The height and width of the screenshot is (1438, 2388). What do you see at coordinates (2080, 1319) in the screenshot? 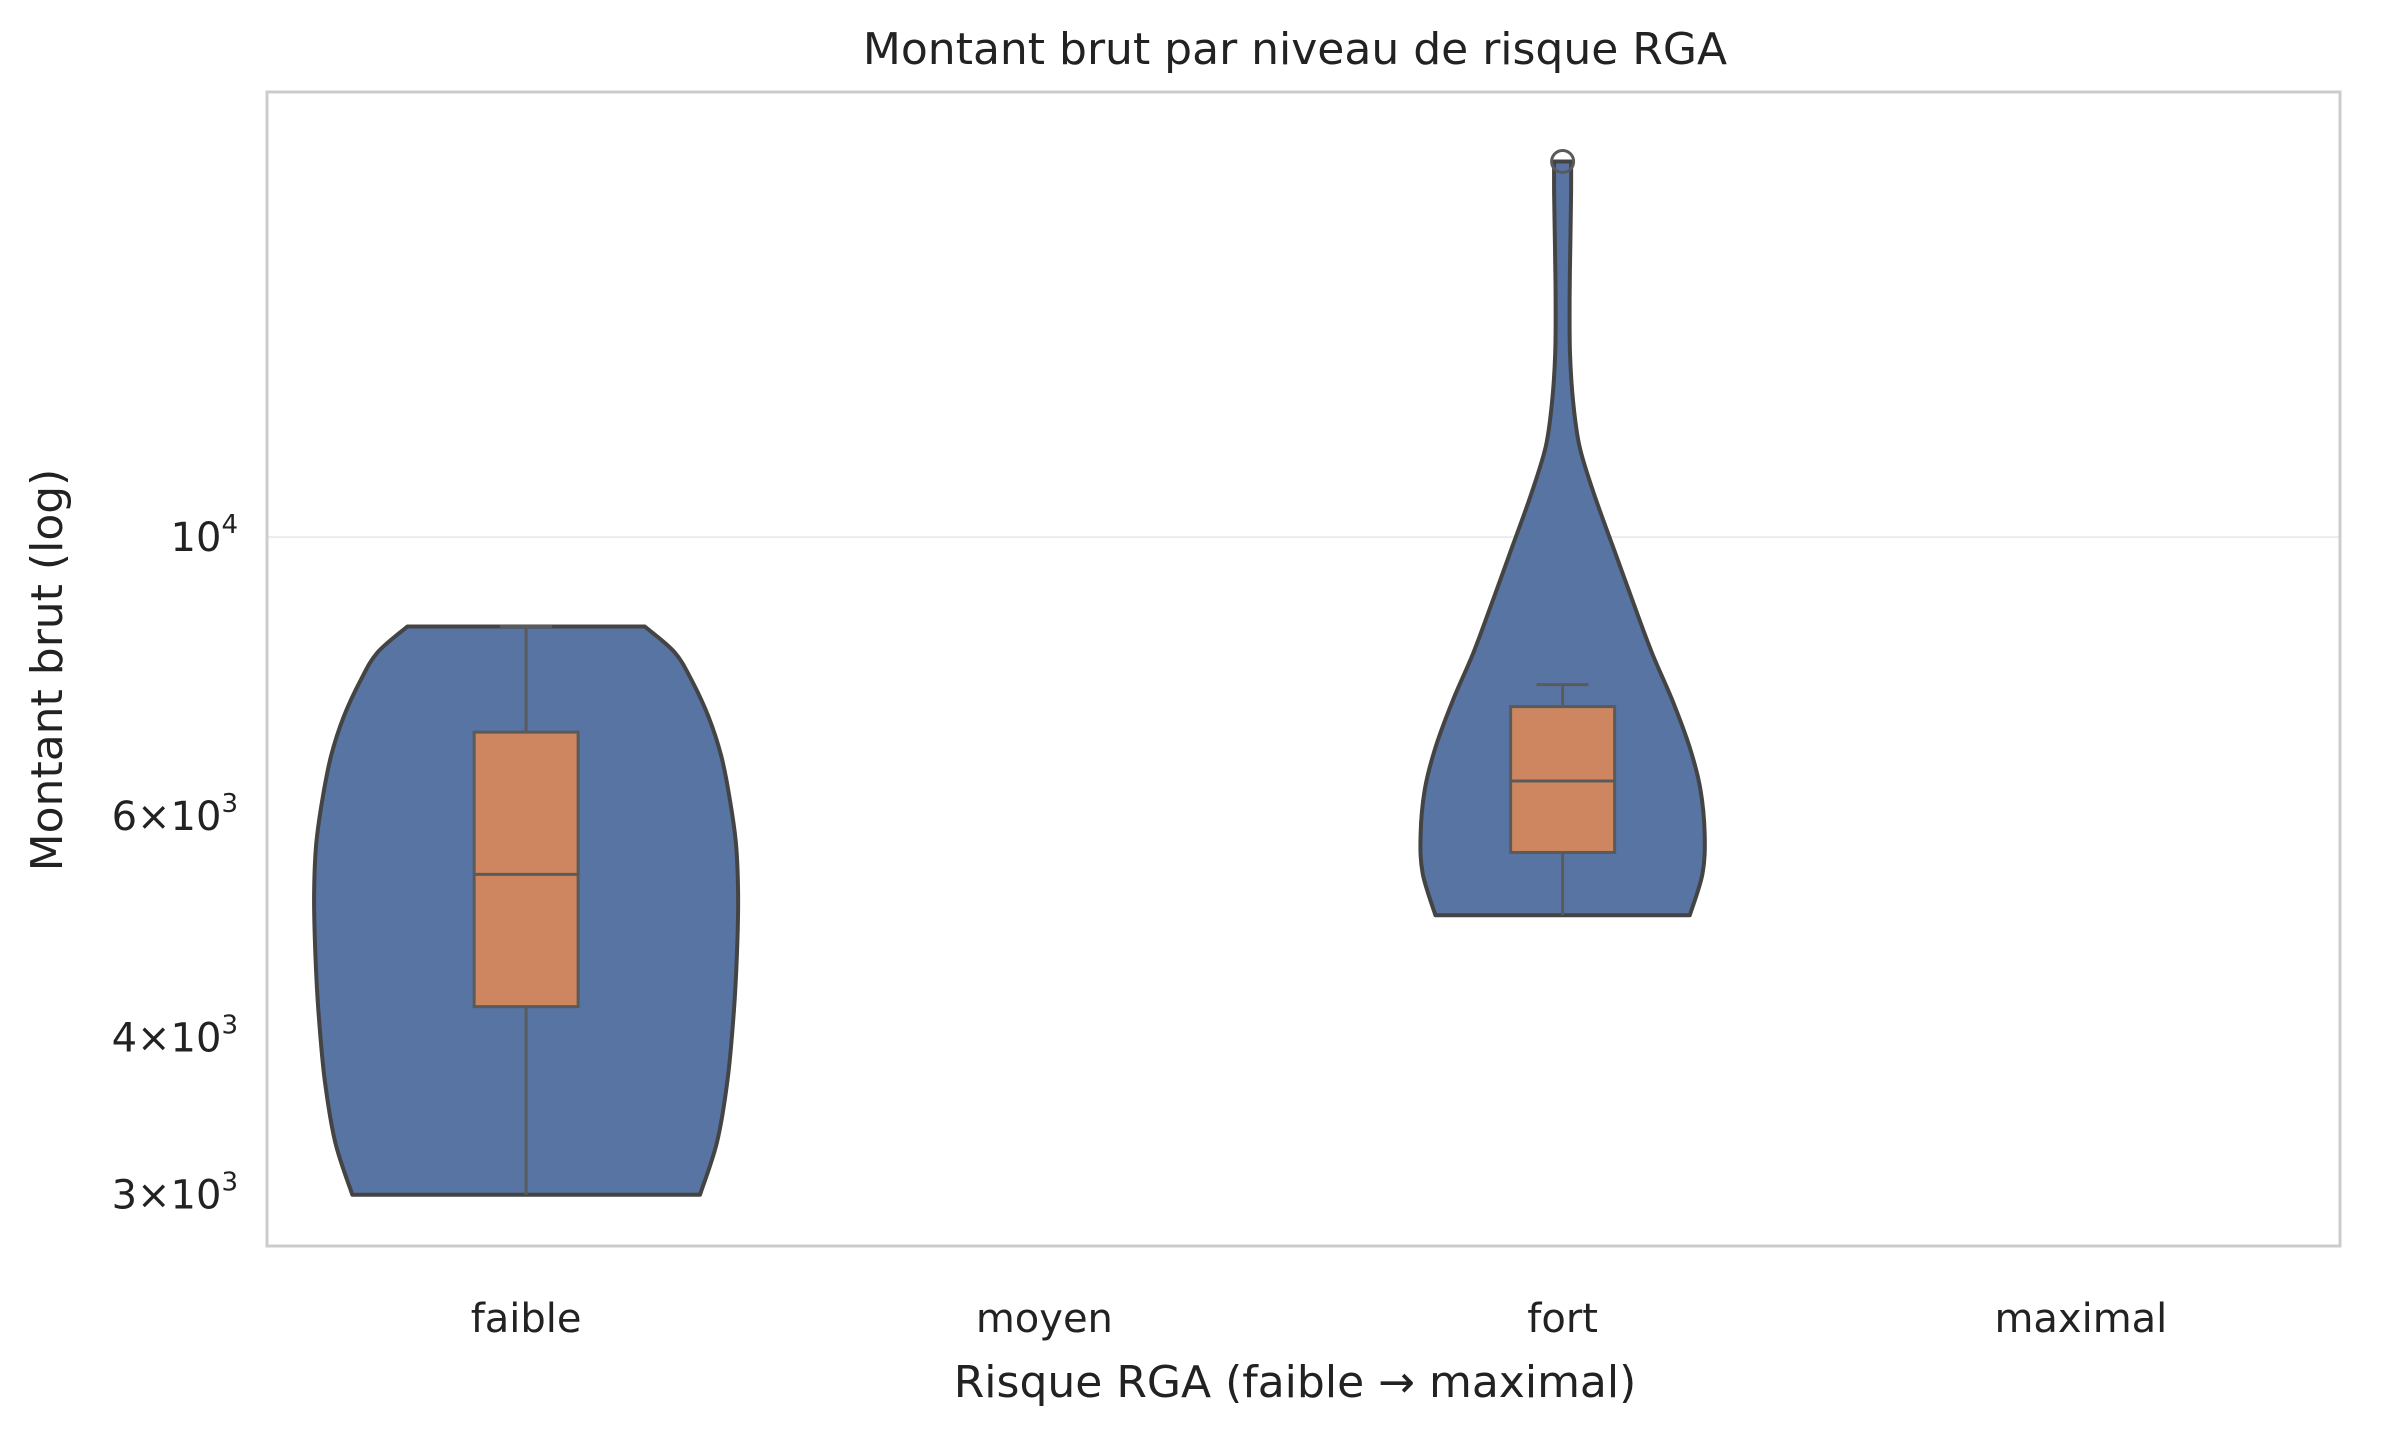
I see `x-tick-label-maximal: maximal` at bounding box center [2080, 1319].